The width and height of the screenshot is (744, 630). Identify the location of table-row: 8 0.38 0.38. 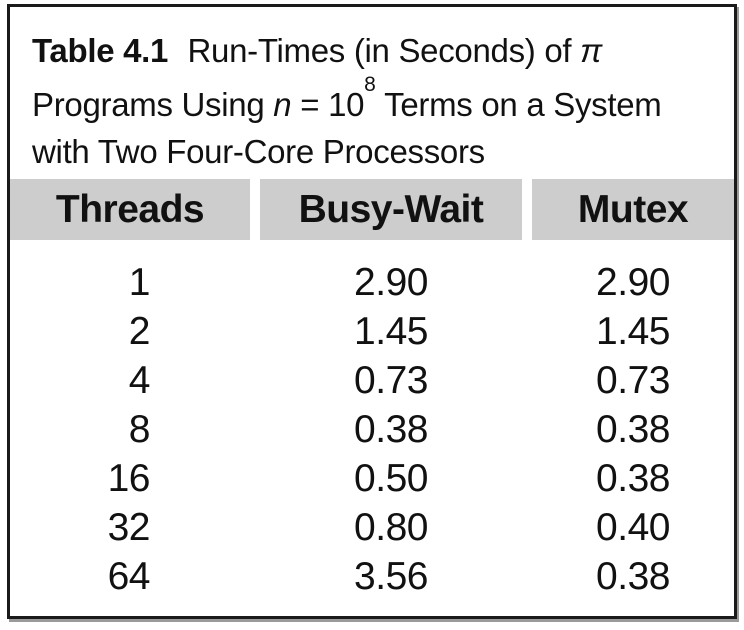
(372, 429).